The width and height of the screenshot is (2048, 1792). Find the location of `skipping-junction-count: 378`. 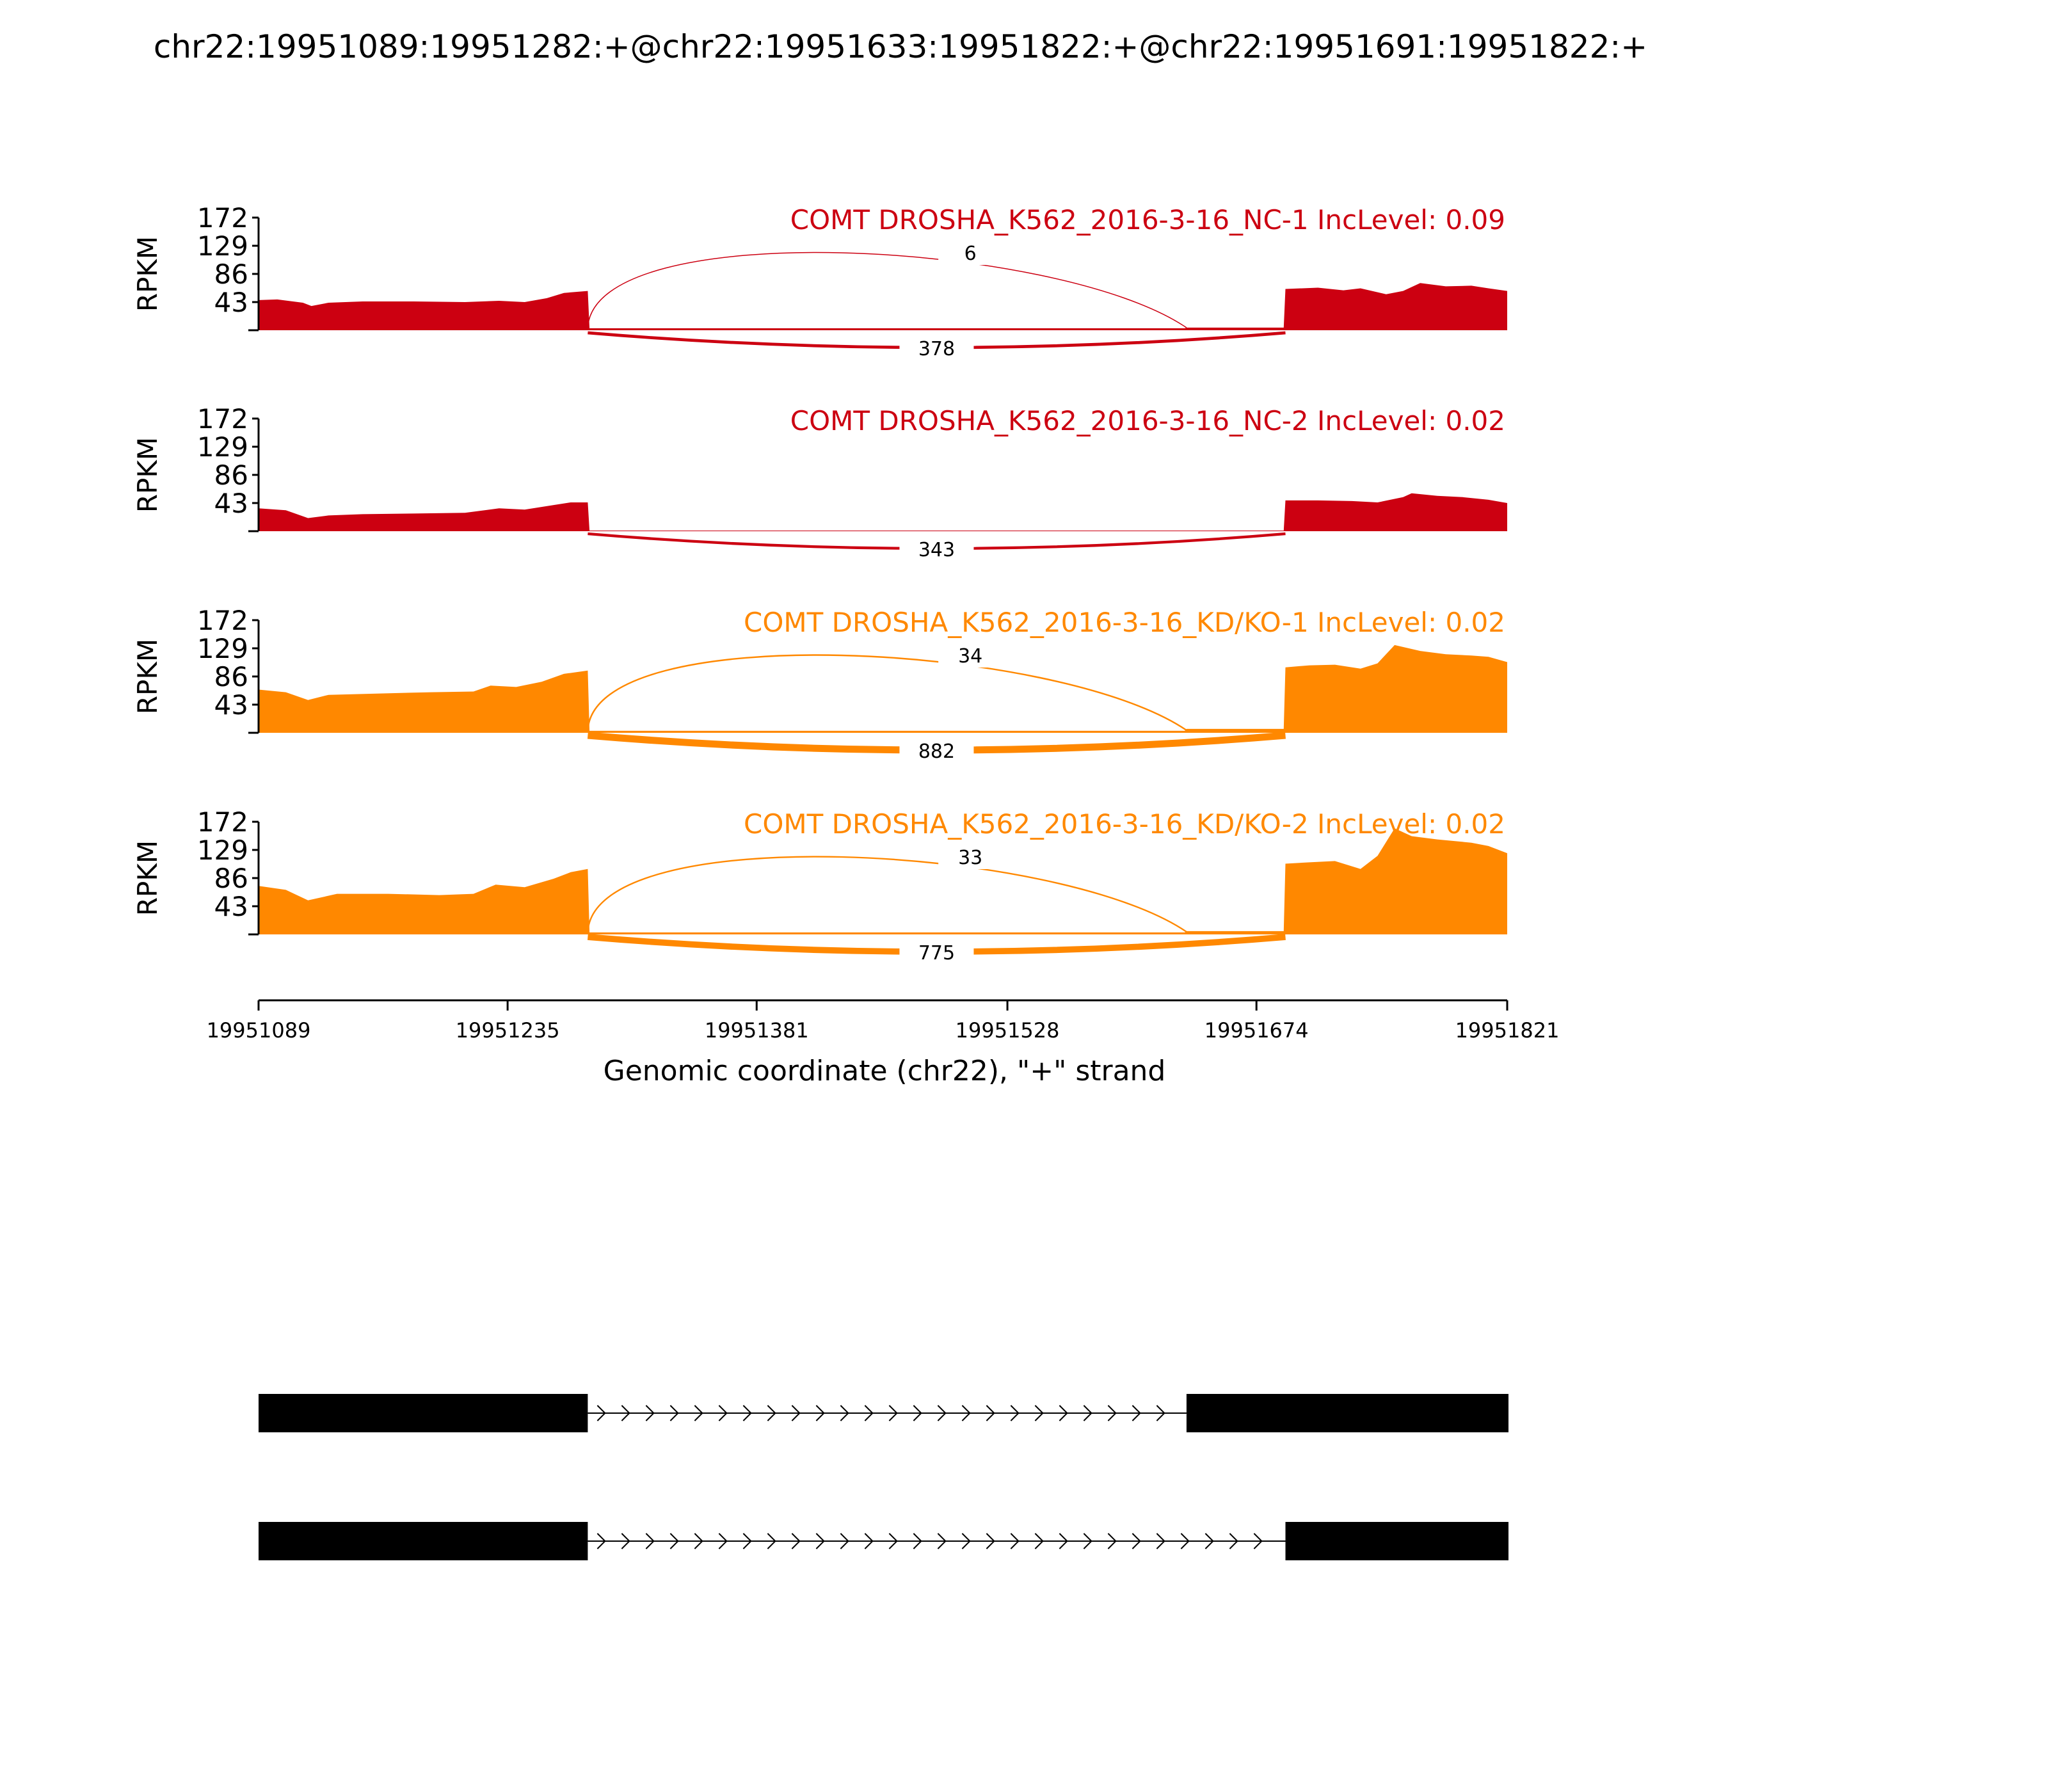

skipping-junction-count: 378 is located at coordinates (936, 349).